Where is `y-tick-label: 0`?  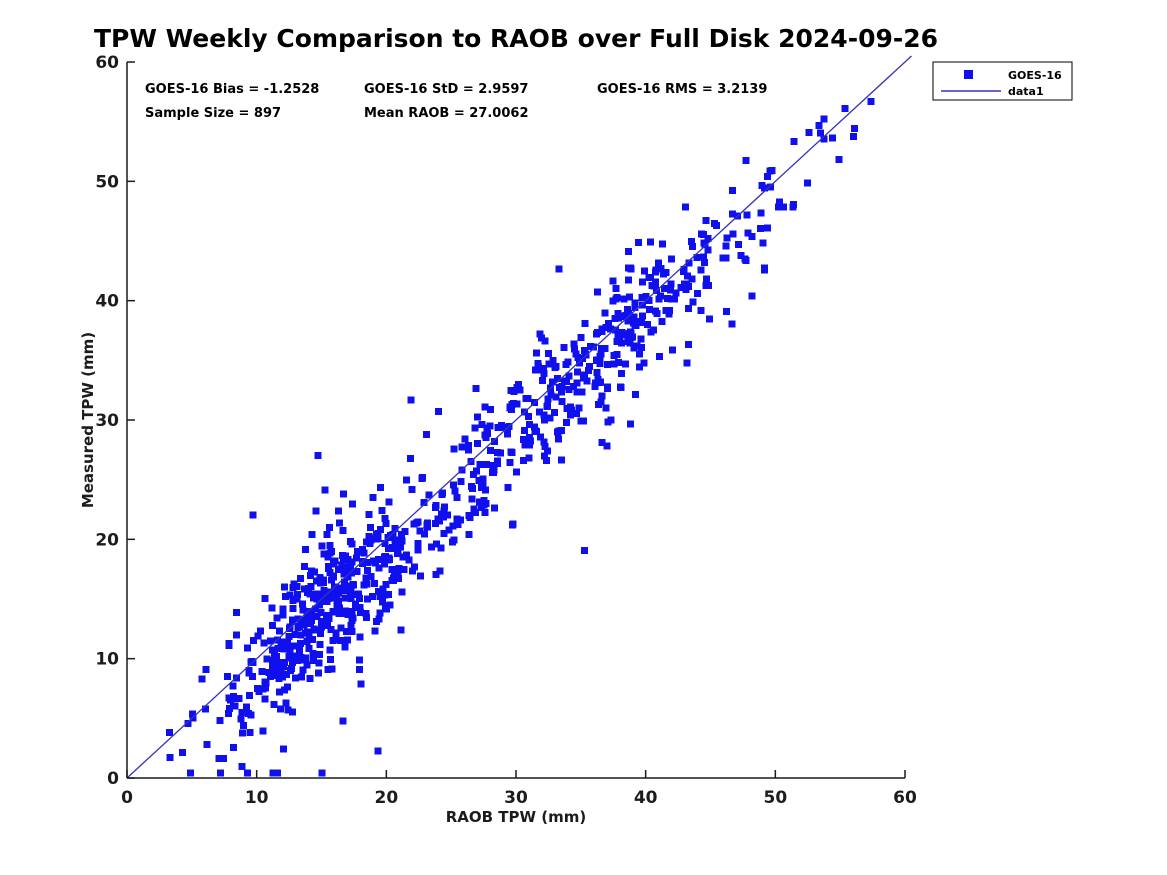 y-tick-label: 0 is located at coordinates (113, 779).